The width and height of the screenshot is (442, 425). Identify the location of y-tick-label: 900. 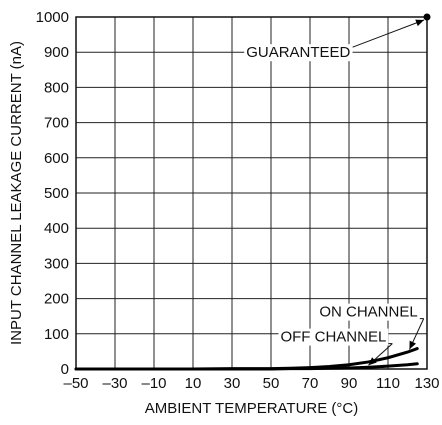
(56, 52).